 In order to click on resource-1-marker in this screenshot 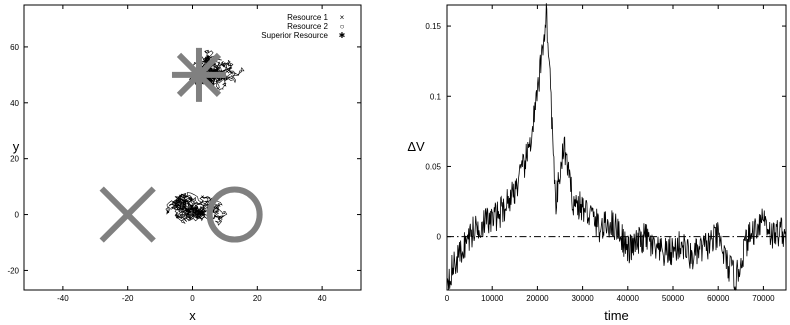, I will do `click(127, 214)`.